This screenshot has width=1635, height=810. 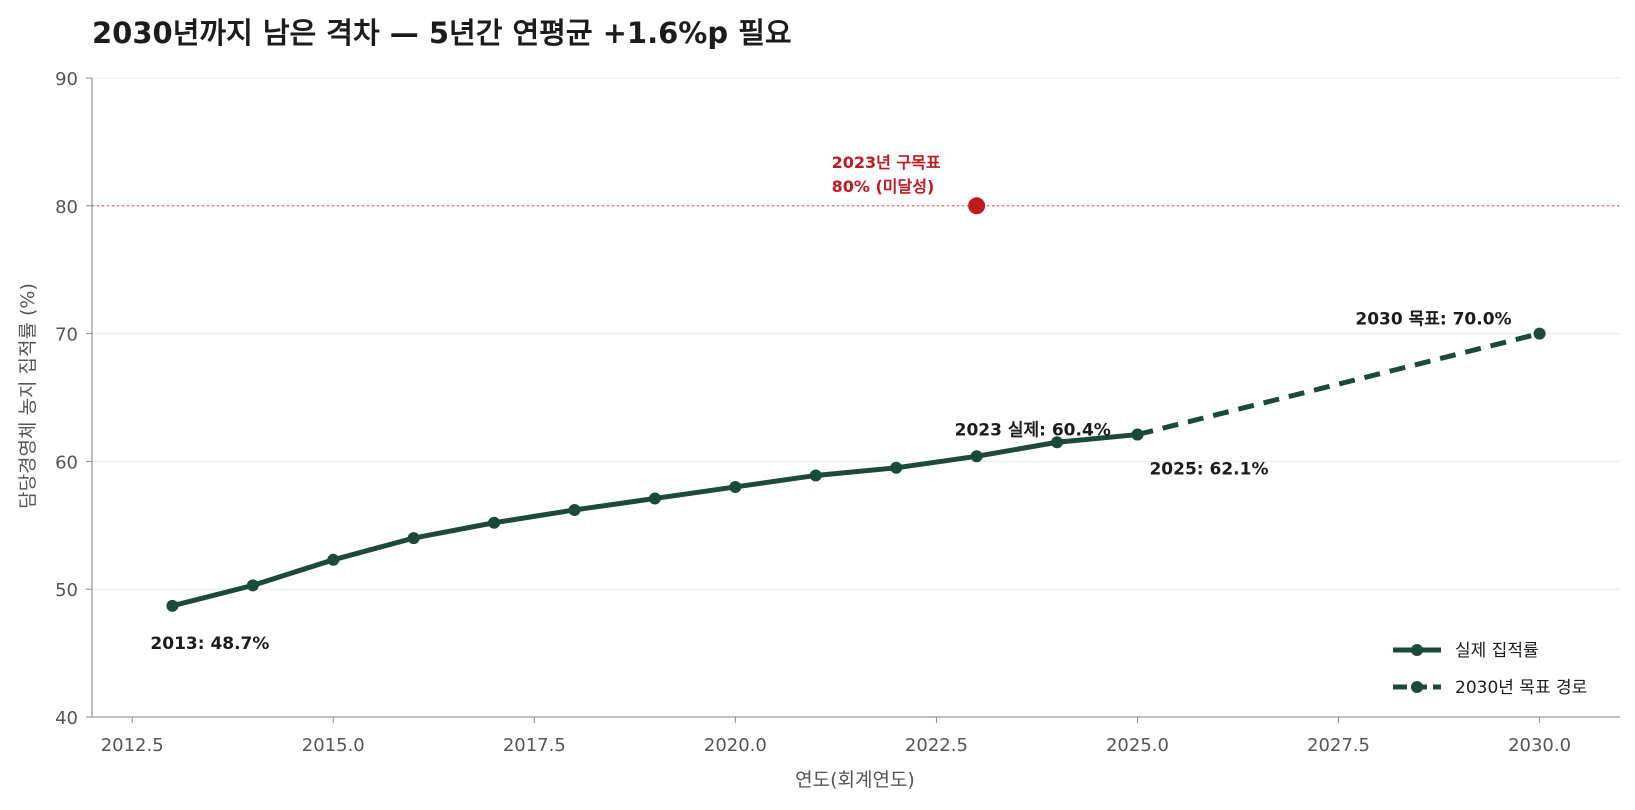 I want to click on legend-label: 2030년 목표 경로, so click(x=1521, y=688).